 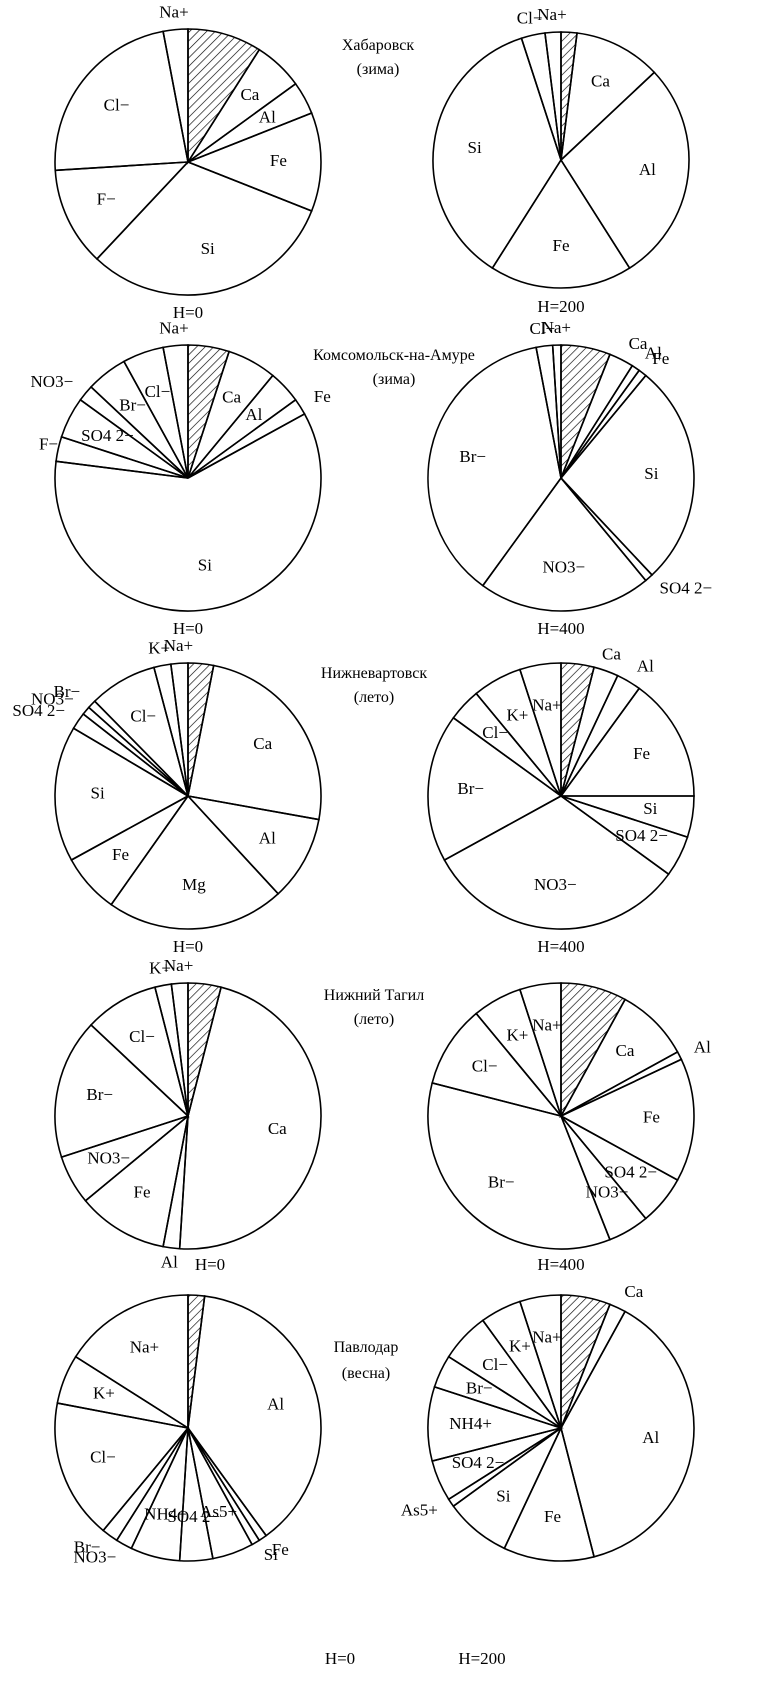 I want to click on pie-slice-NH4+, so click(x=495, y=1424).